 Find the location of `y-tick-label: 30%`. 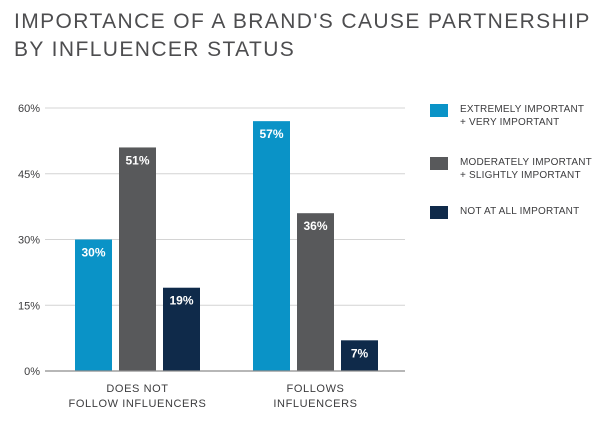

y-tick-label: 30% is located at coordinates (29, 241).